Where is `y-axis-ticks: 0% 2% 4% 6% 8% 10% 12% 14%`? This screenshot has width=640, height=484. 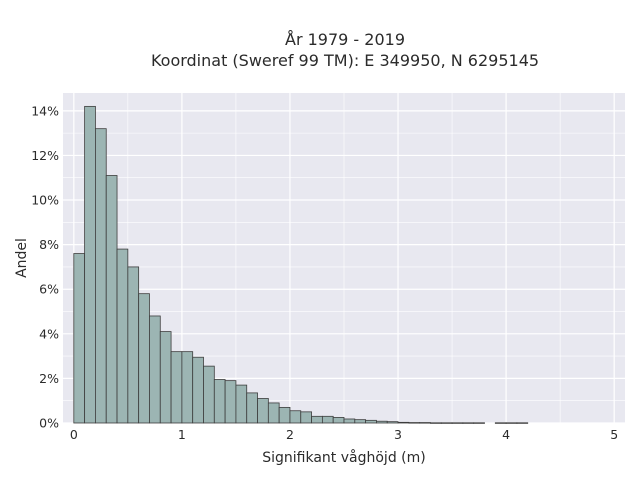
y-axis-ticks: 0% 2% 4% 6% 8% 10% 12% 14% is located at coordinates (45, 266).